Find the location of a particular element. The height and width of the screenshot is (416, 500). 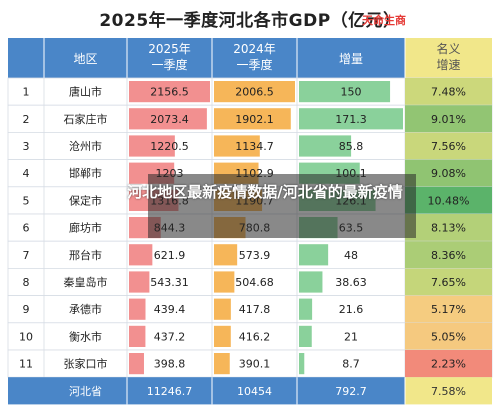

gdp2024-label: 2006.5 is located at coordinates (254, 92).